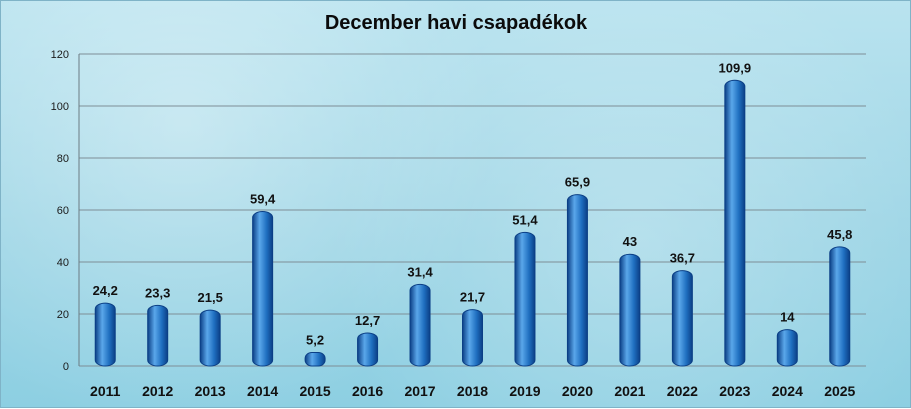  I want to click on x-tick-label: 2015, so click(315, 391).